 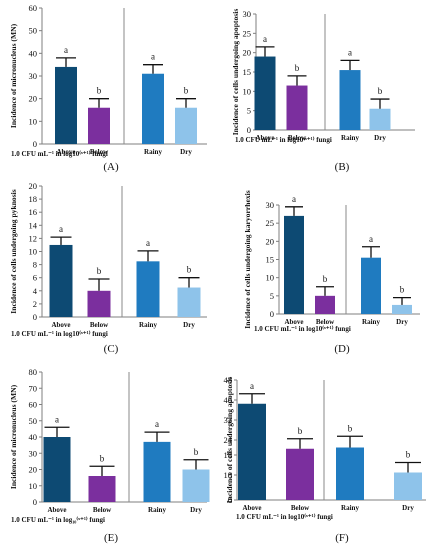 What do you see at coordinates (13, 251) in the screenshot?
I see `y-axis-label: Incidence of cells undergoing pyknosis` at bounding box center [13, 251].